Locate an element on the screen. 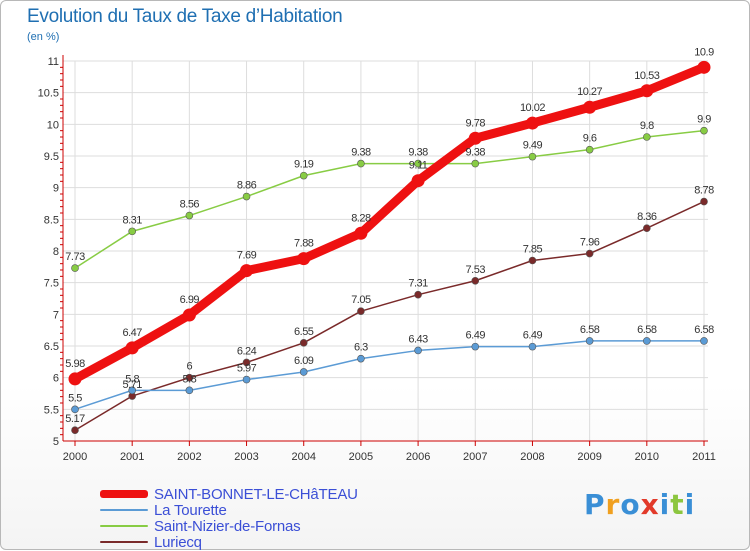  y-tick-label: 5.5 is located at coordinates (51, 410).